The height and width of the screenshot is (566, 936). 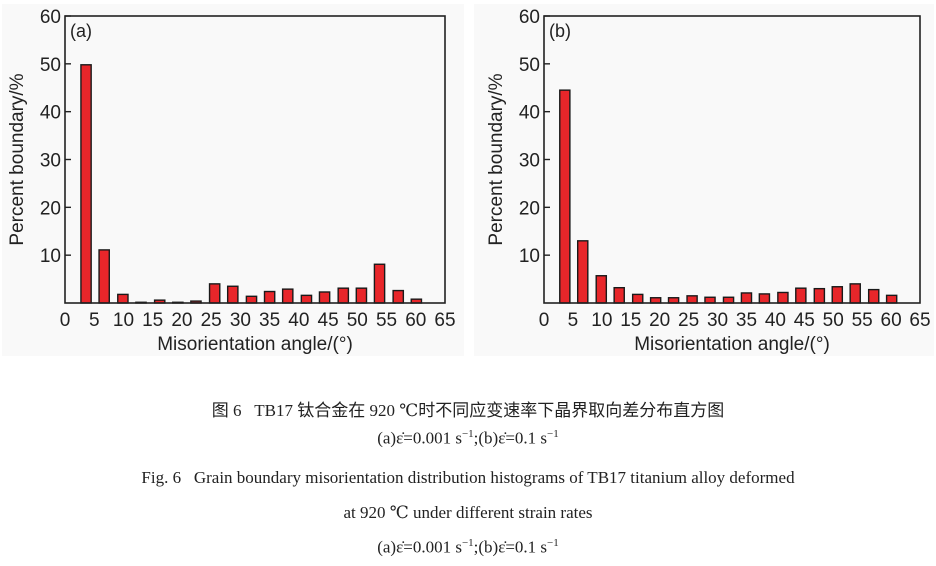 I want to click on panel-label: (b), so click(x=560, y=31).